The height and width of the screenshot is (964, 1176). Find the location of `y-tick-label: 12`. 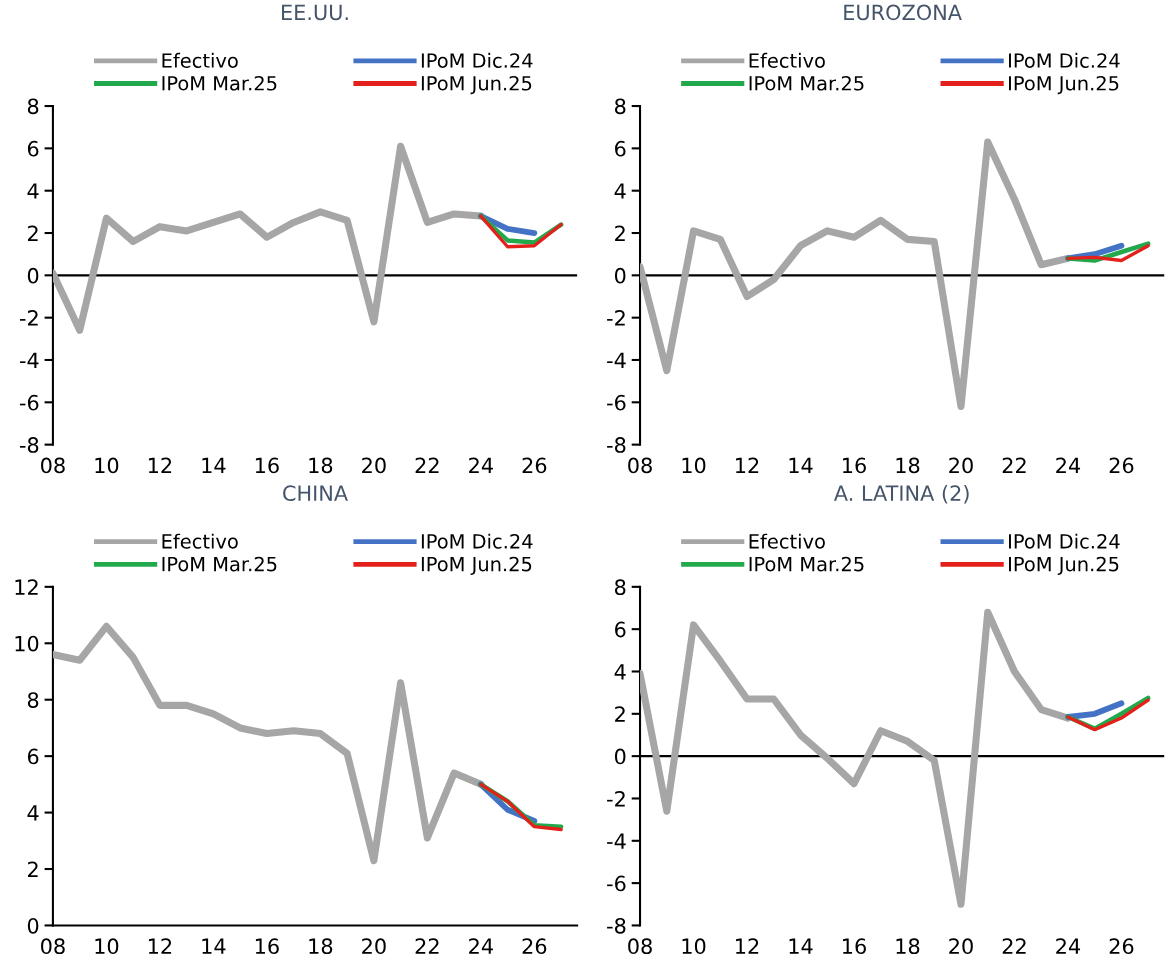

y-tick-label: 12 is located at coordinates (26, 587).